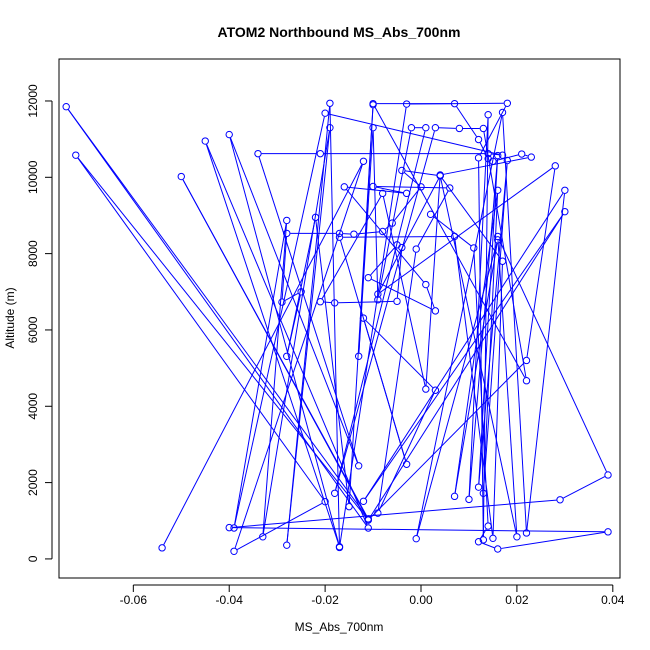 Image resolution: width=650 pixels, height=650 pixels. Describe the element at coordinates (33, 101) in the screenshot. I see `y-tick-label: 12000` at that location.